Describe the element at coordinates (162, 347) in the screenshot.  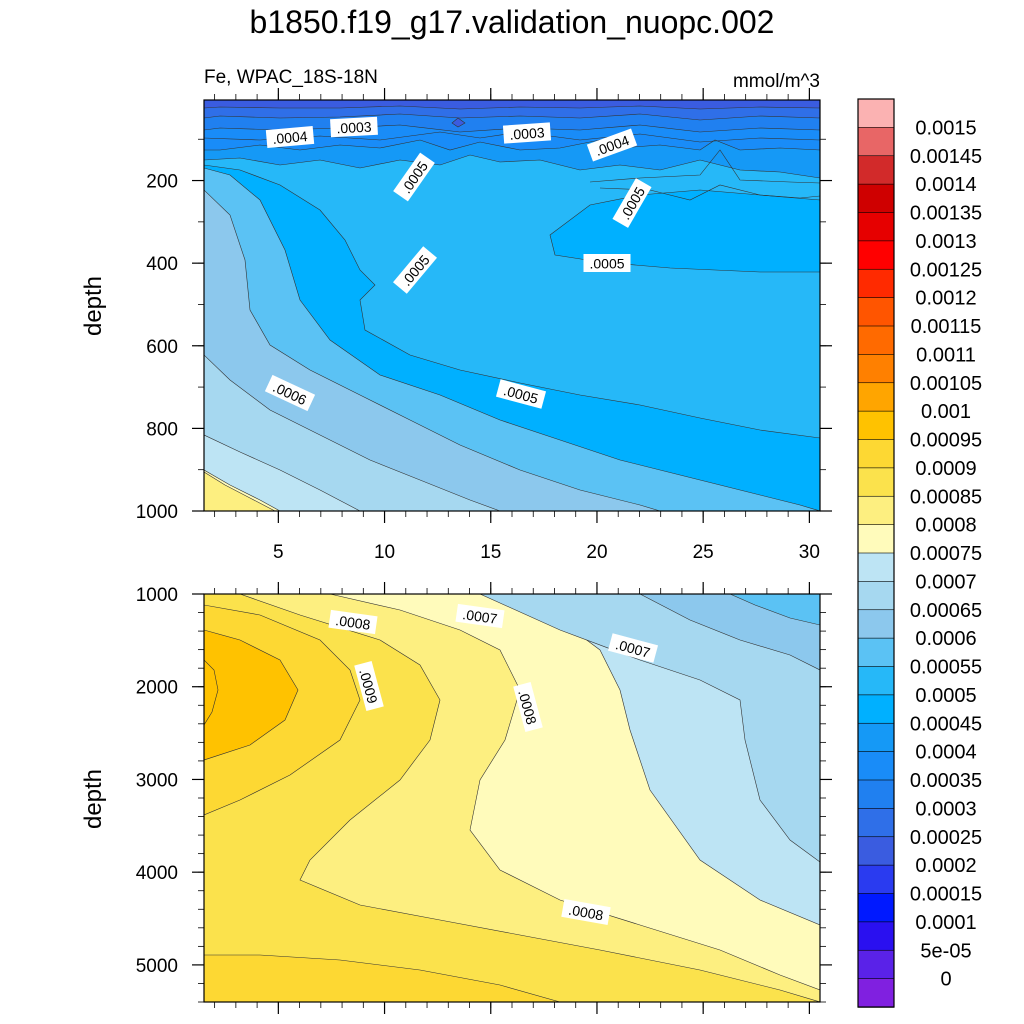
I see `upper-ytick-label: 600` at that location.